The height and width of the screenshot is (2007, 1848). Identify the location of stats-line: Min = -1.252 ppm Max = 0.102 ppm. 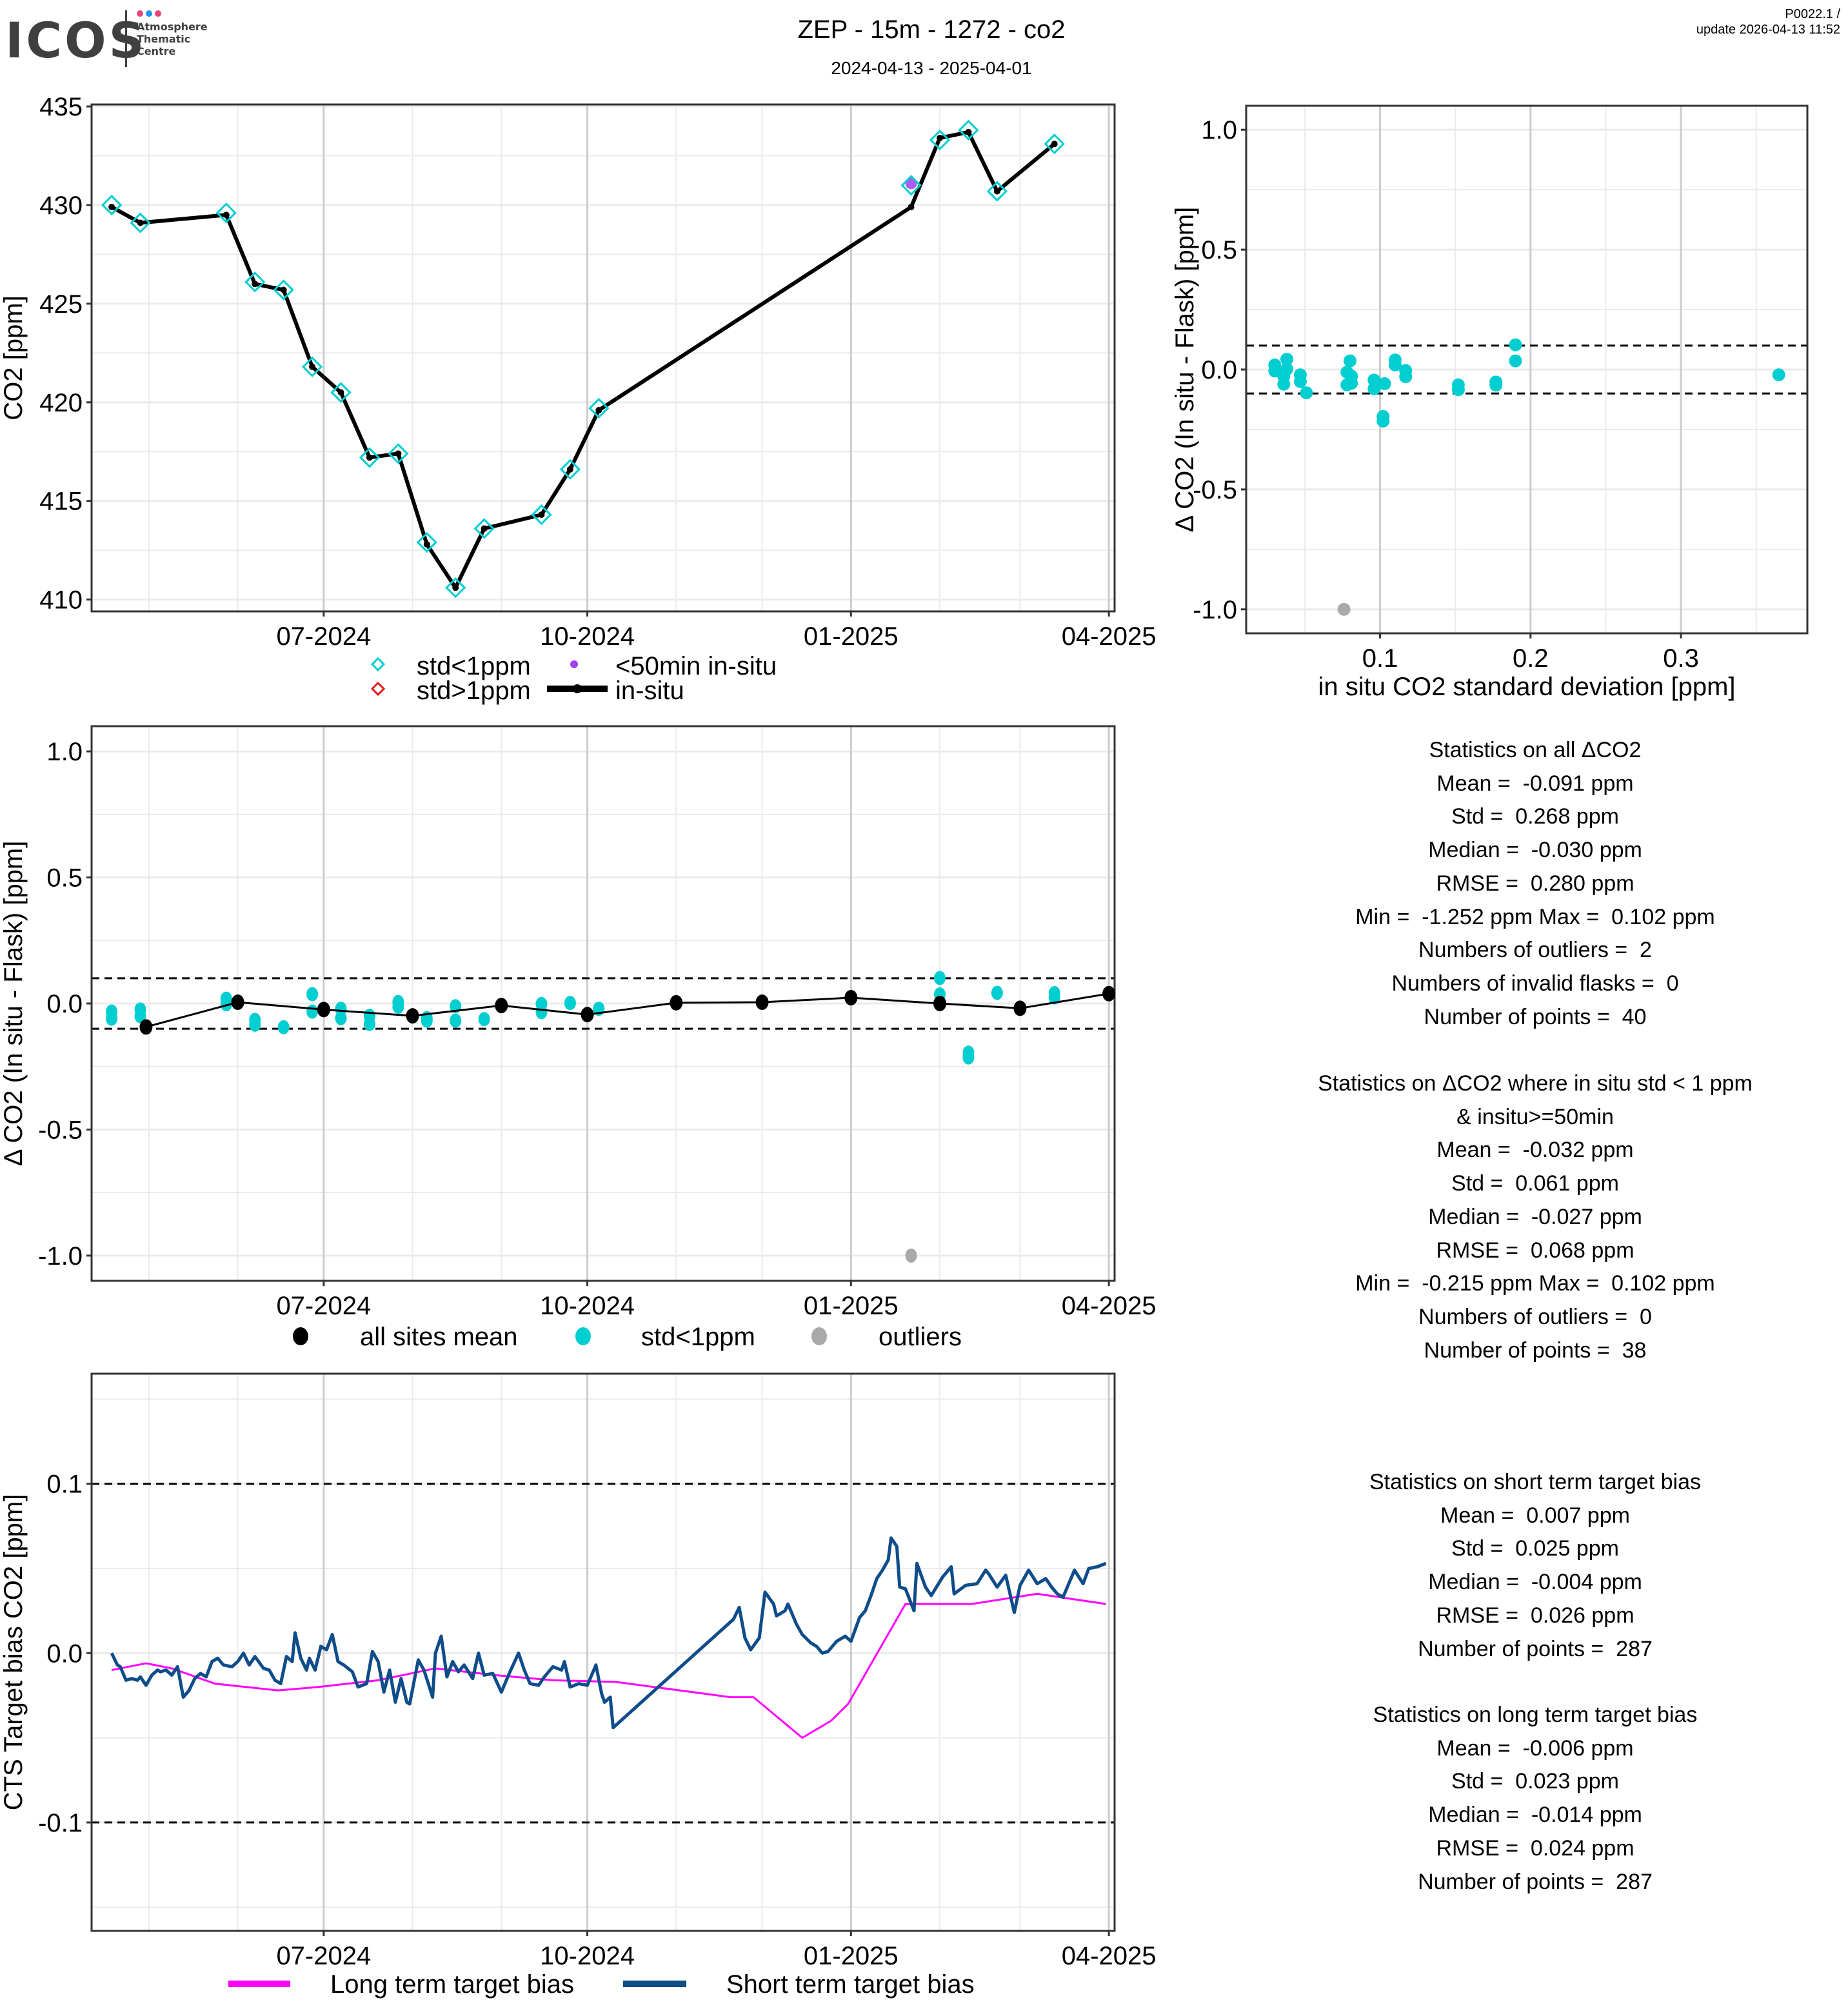
(1535, 916).